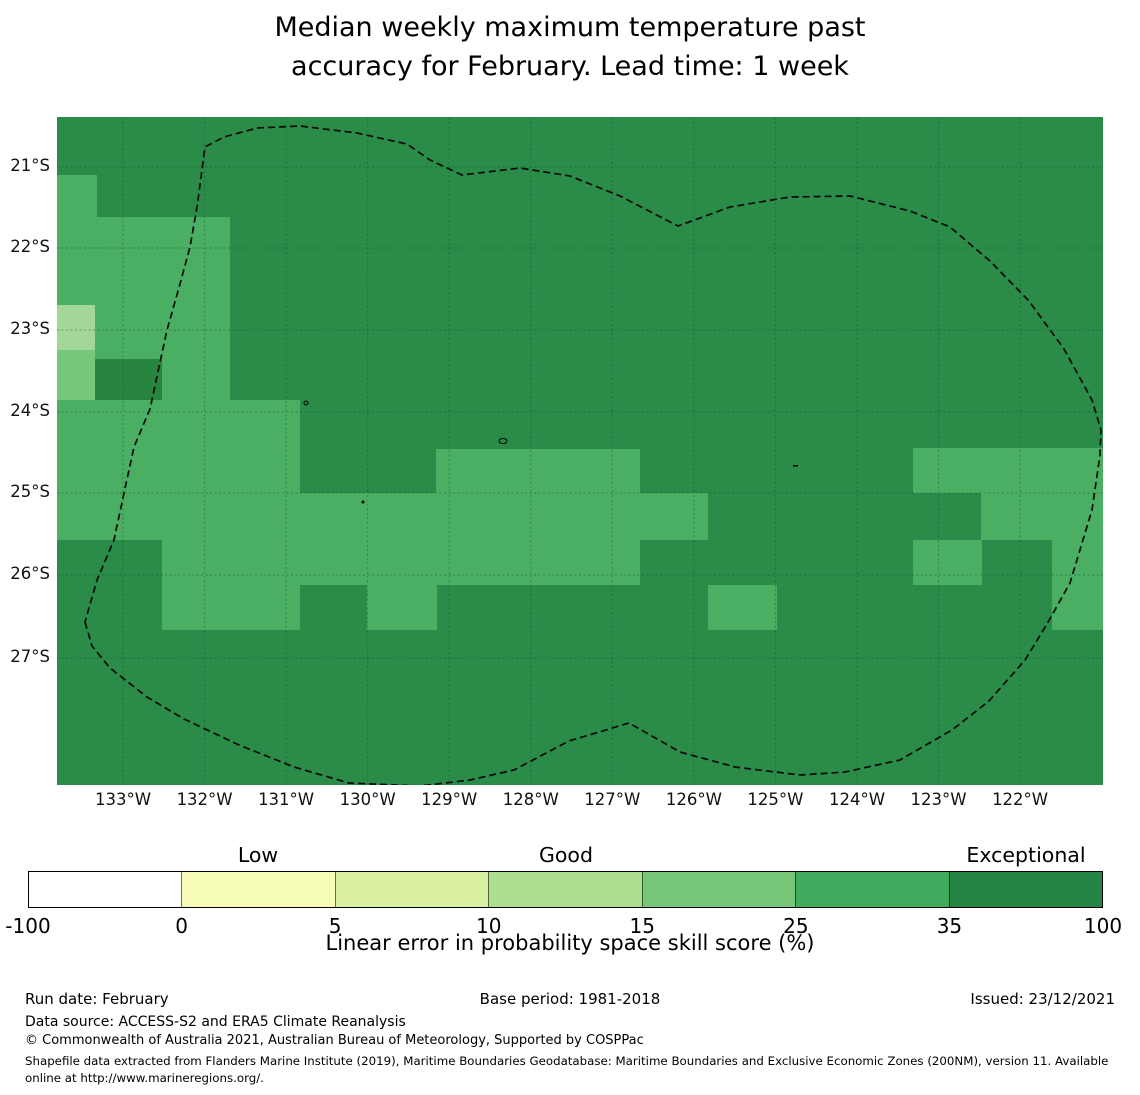 This screenshot has width=1140, height=1095. I want to click on lon-tick-label: 130°W, so click(367, 799).